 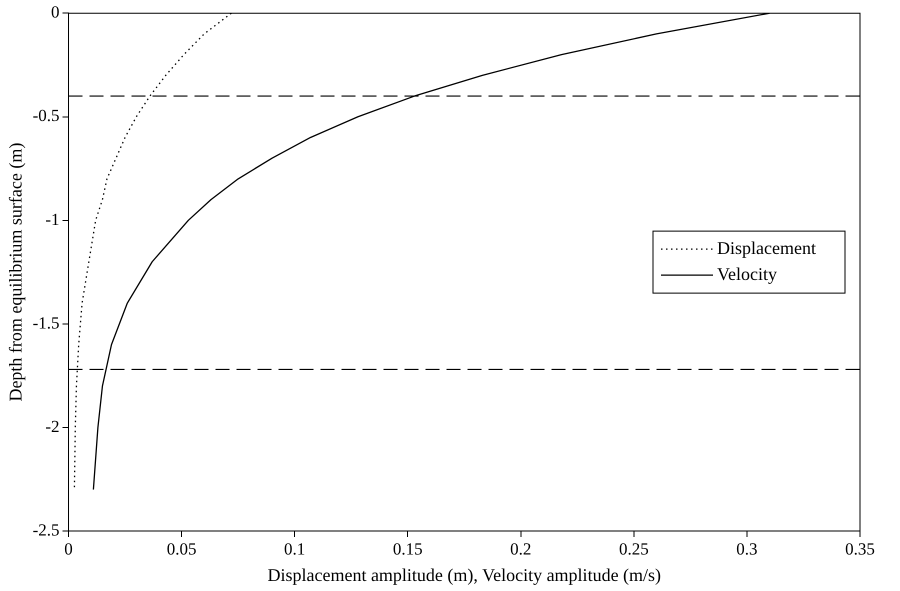 What do you see at coordinates (46, 322) in the screenshot?
I see `y-tick-label: -1.5` at bounding box center [46, 322].